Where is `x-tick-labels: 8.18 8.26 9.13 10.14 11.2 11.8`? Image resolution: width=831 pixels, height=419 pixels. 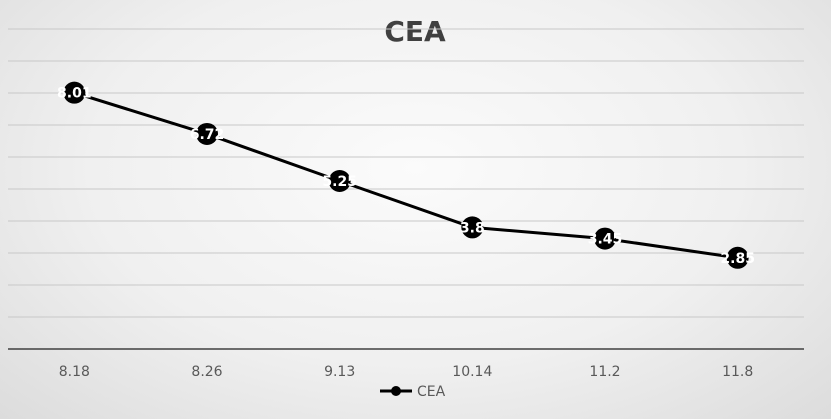 x-tick-labels: 8.18 8.26 9.13 10.14 11.2 11.8 is located at coordinates (406, 372).